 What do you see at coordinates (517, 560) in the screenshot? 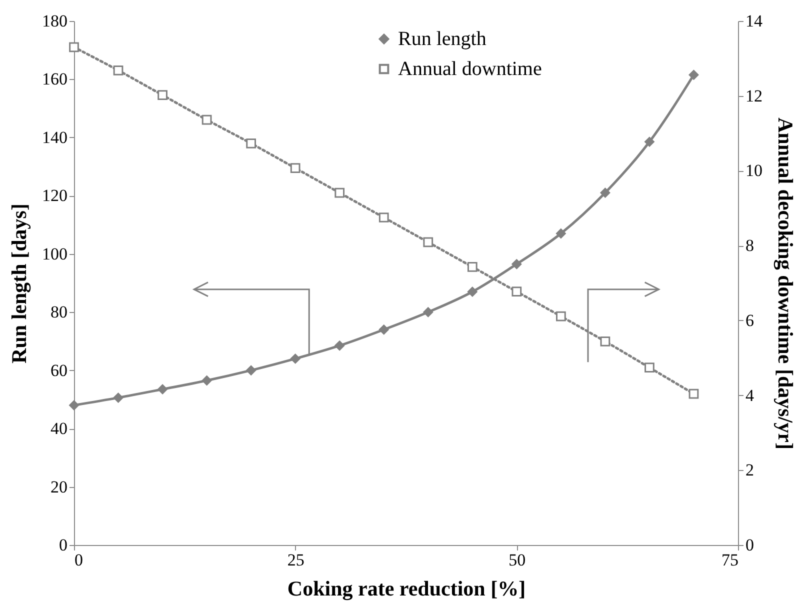
I see `x-tick-label: 50` at bounding box center [517, 560].